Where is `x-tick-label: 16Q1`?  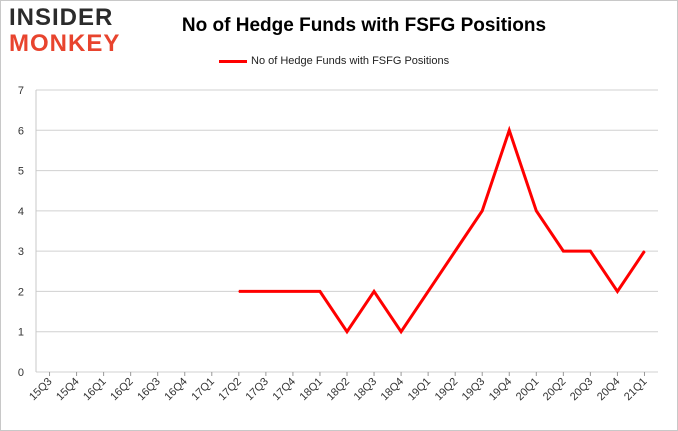 x-tick-label: 16Q1 is located at coordinates (95, 390).